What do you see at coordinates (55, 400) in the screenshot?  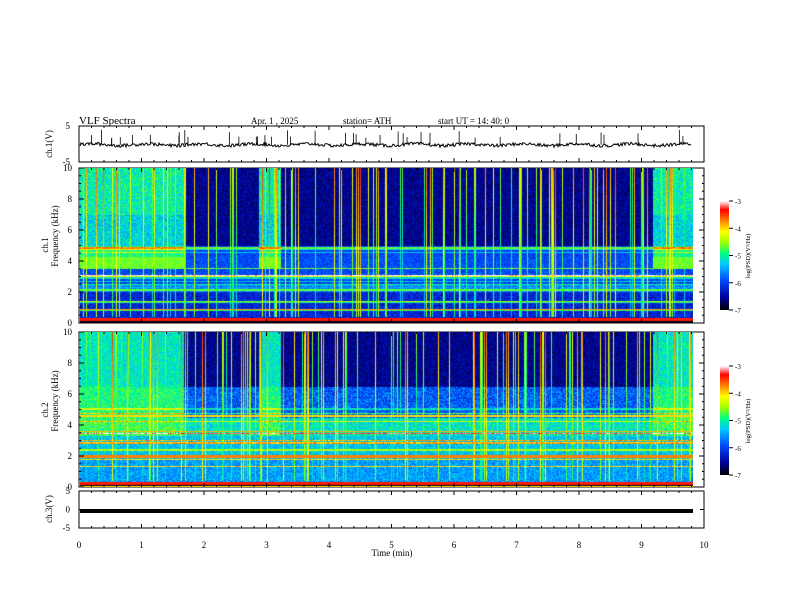 I see `ch2-spectrogram-ylabel: Frequency (kHz)` at bounding box center [55, 400].